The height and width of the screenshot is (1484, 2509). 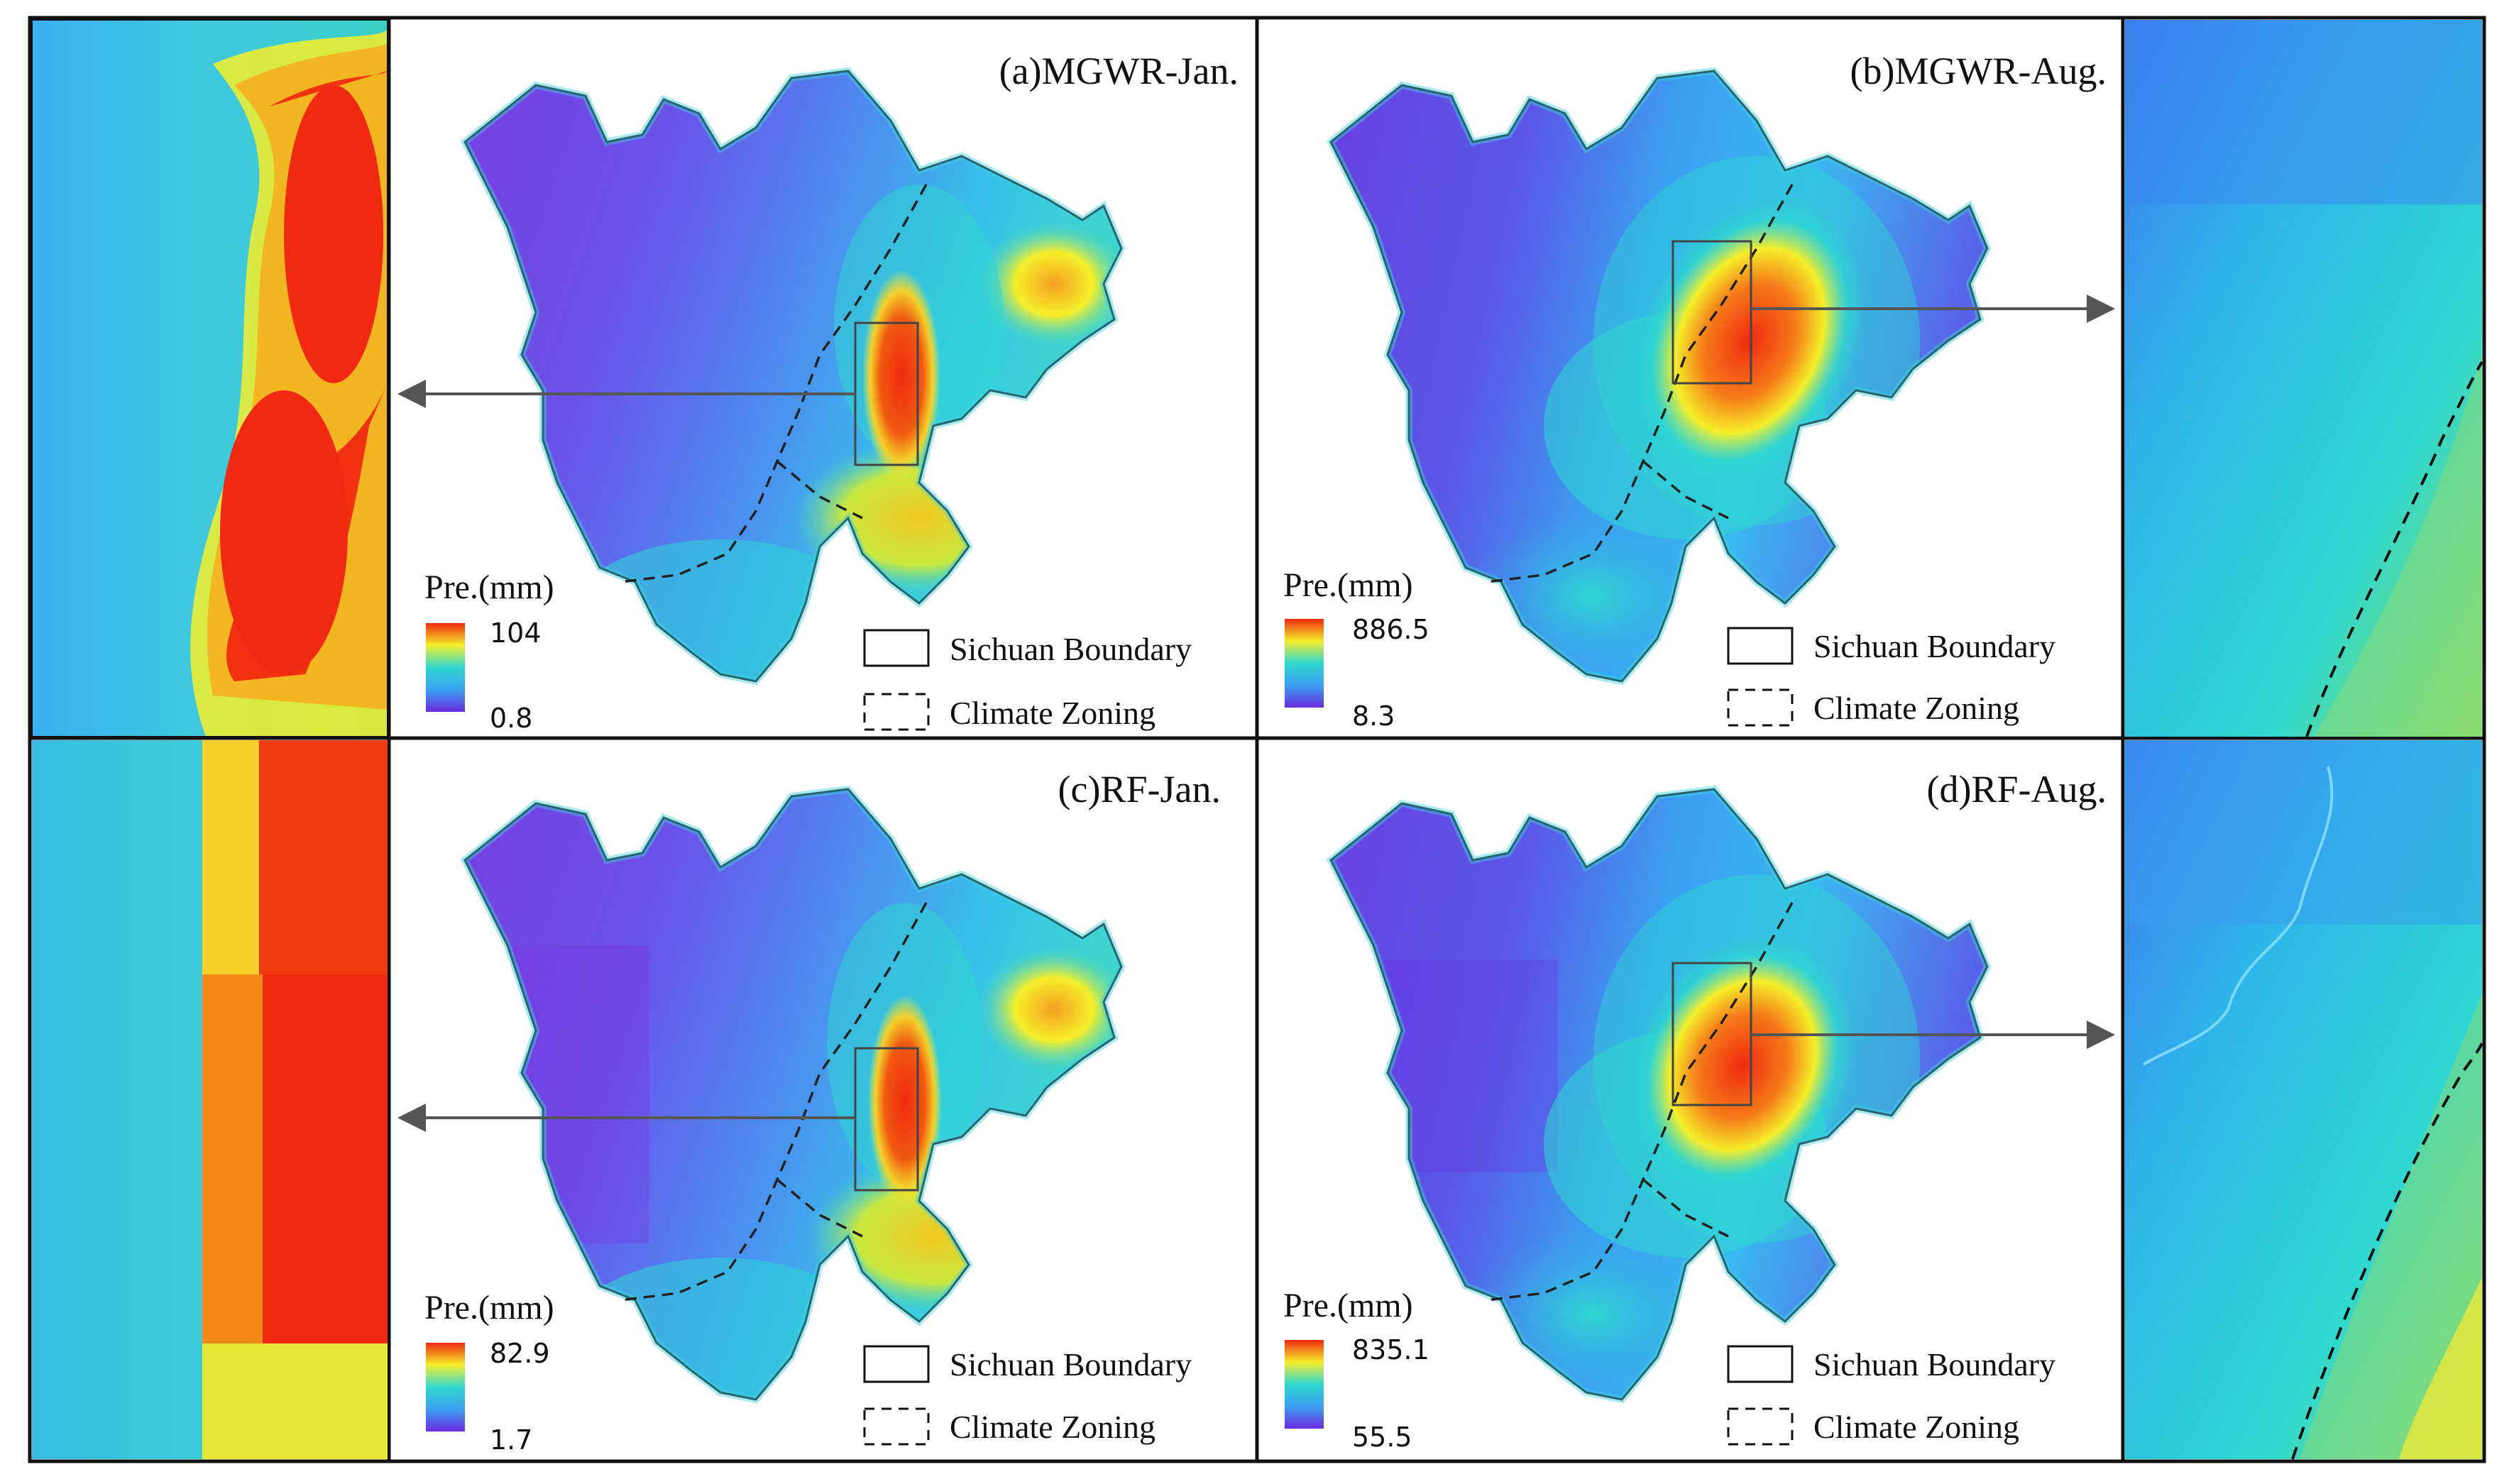 What do you see at coordinates (1356, 1370) in the screenshot?
I see `legend-d: Pre.(mm) 835.1 55.5` at bounding box center [1356, 1370].